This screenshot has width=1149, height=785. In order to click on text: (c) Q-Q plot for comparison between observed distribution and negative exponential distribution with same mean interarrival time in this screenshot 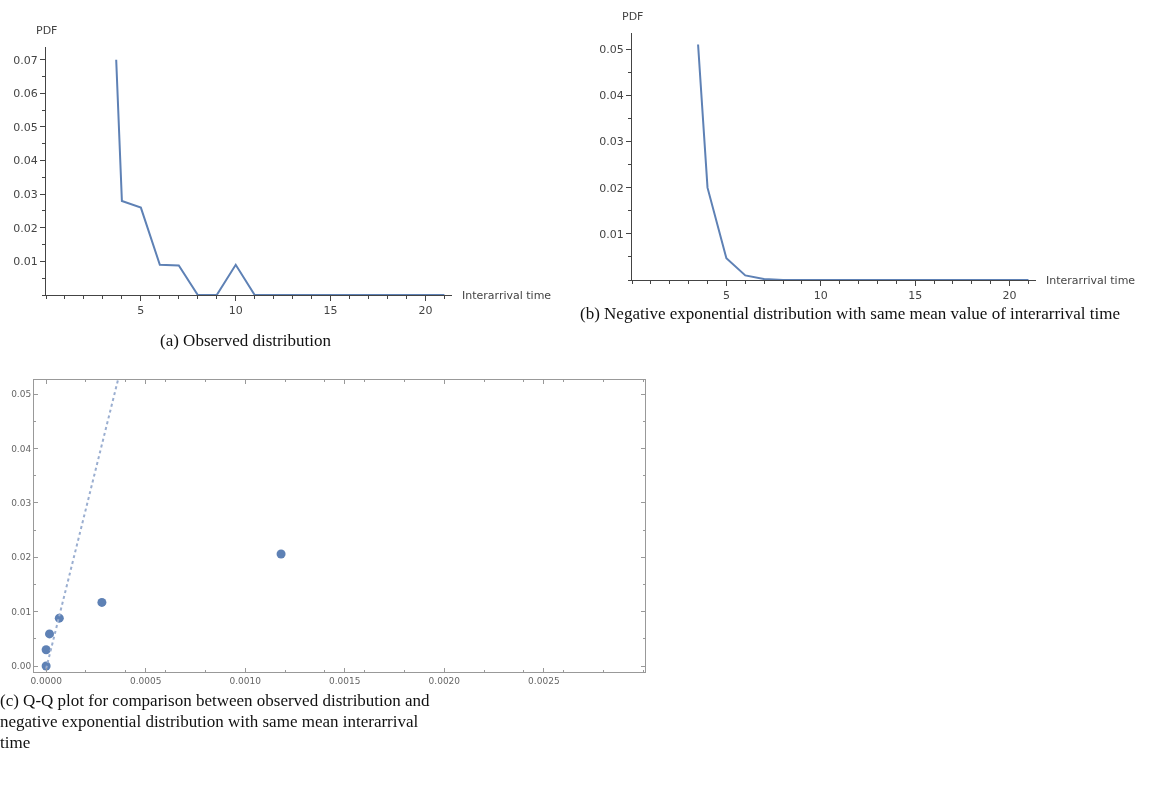, I will do `click(215, 721)`.